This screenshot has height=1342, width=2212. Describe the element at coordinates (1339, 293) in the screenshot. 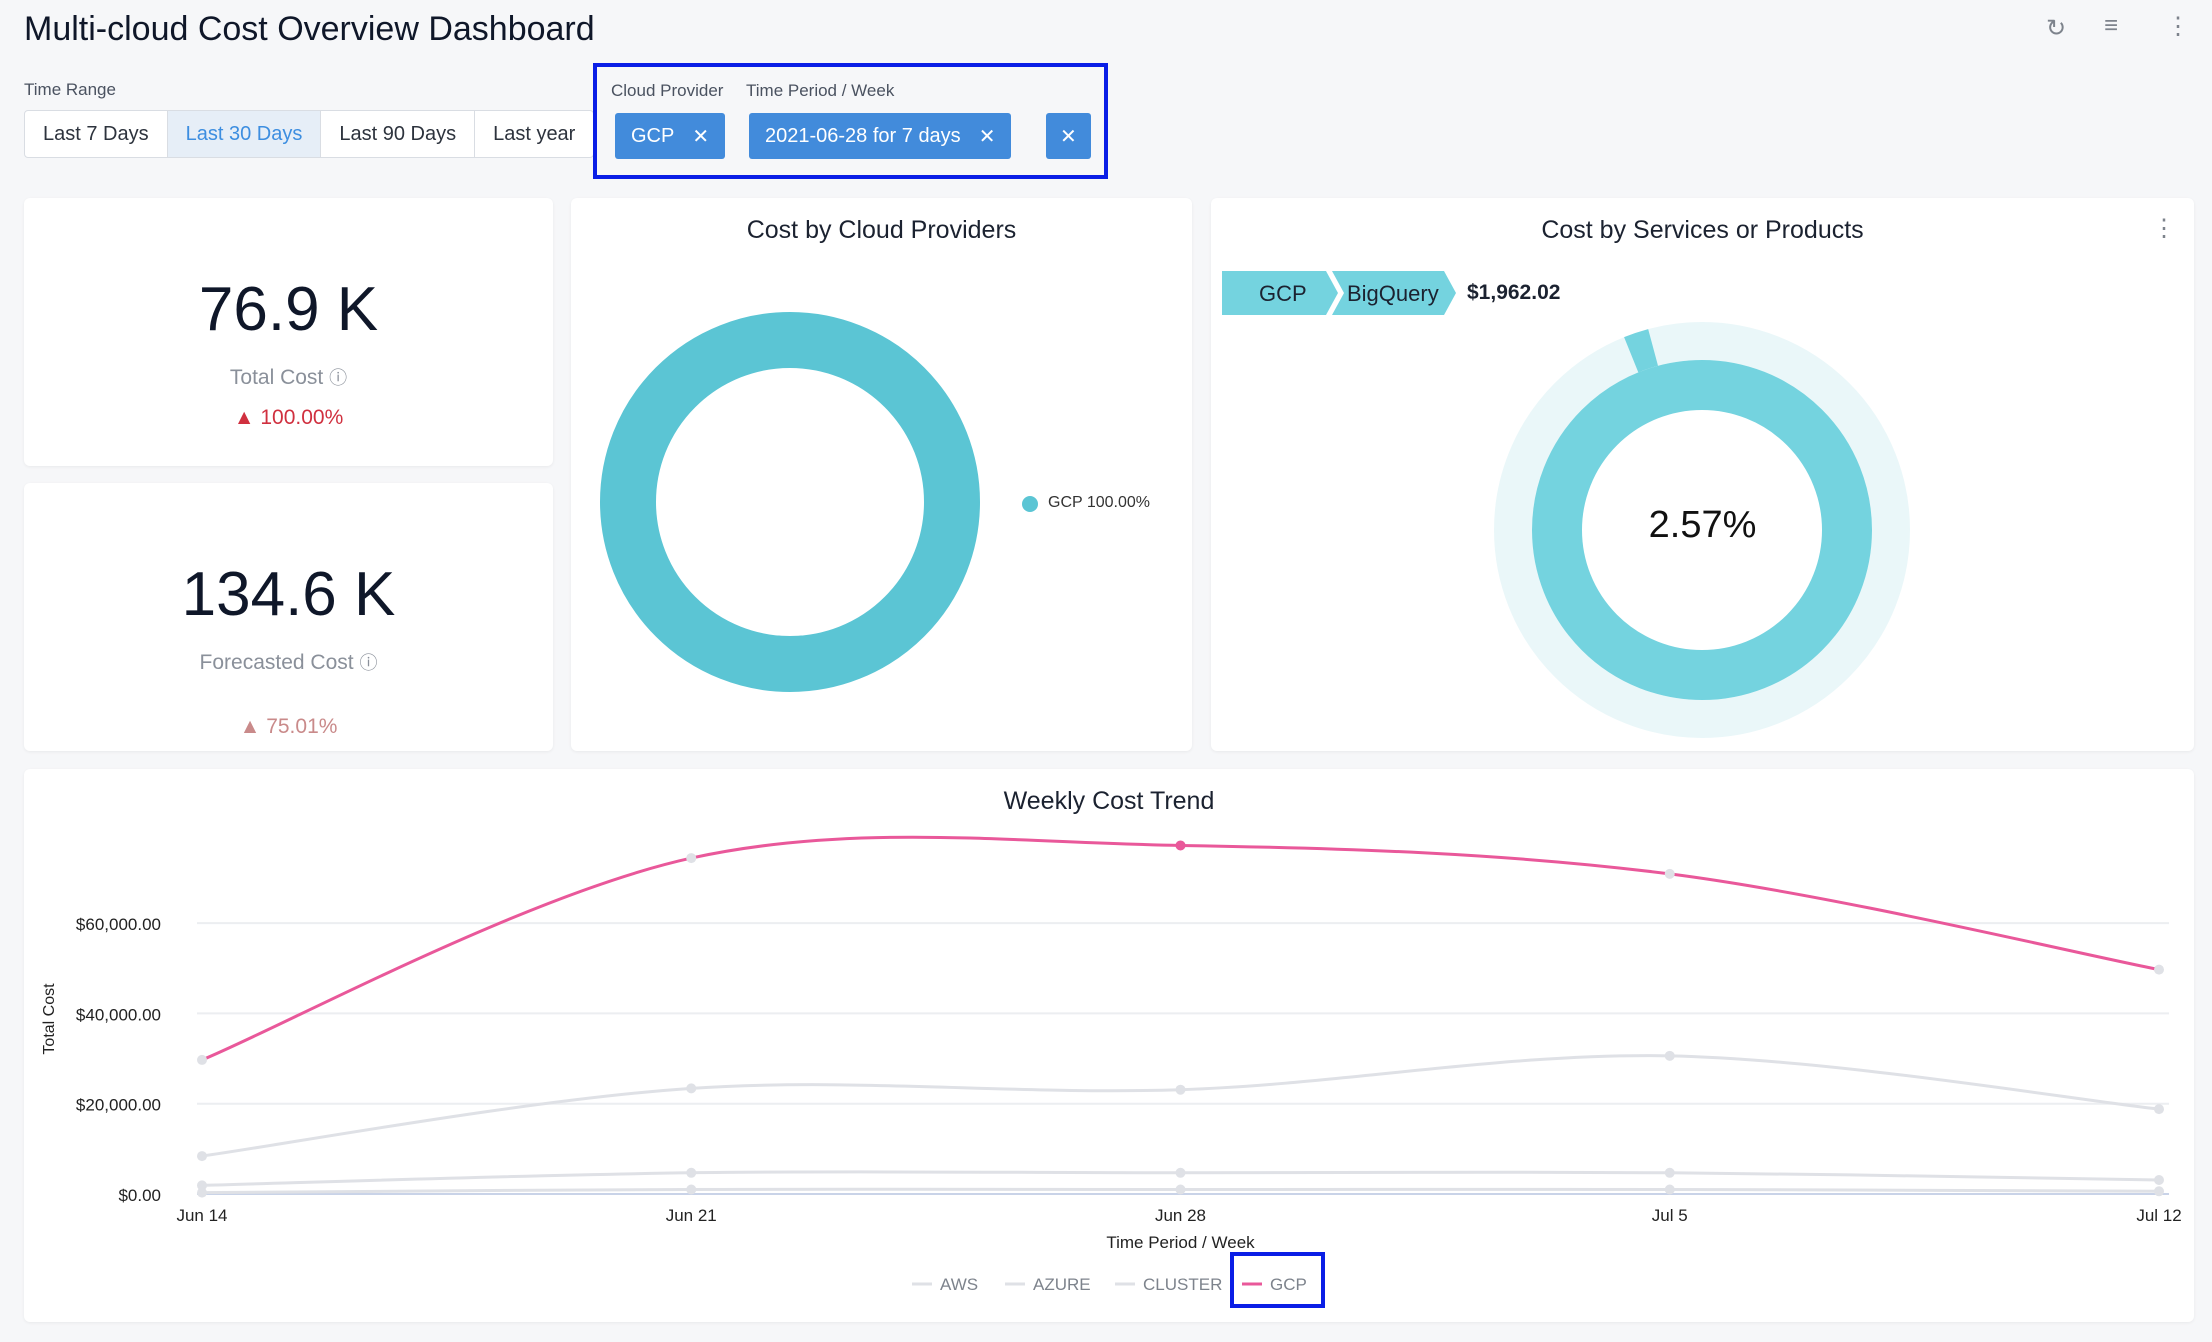

I see `breadcrumb-shapes` at that location.